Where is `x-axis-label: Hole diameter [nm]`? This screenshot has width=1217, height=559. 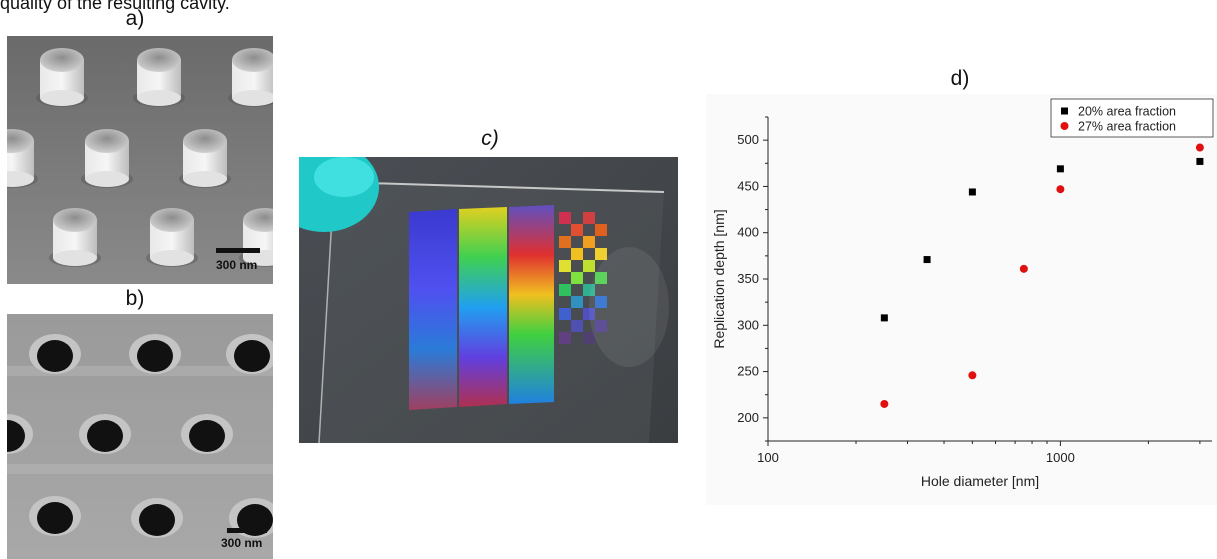 x-axis-label: Hole diameter [nm] is located at coordinates (980, 481).